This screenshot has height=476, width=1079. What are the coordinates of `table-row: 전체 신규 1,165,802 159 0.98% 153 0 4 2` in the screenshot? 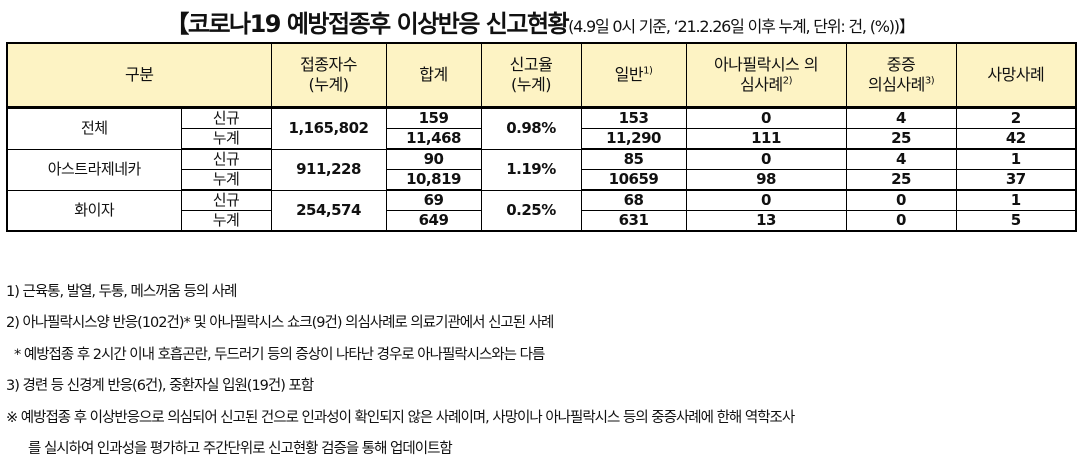 It's located at (541, 128).